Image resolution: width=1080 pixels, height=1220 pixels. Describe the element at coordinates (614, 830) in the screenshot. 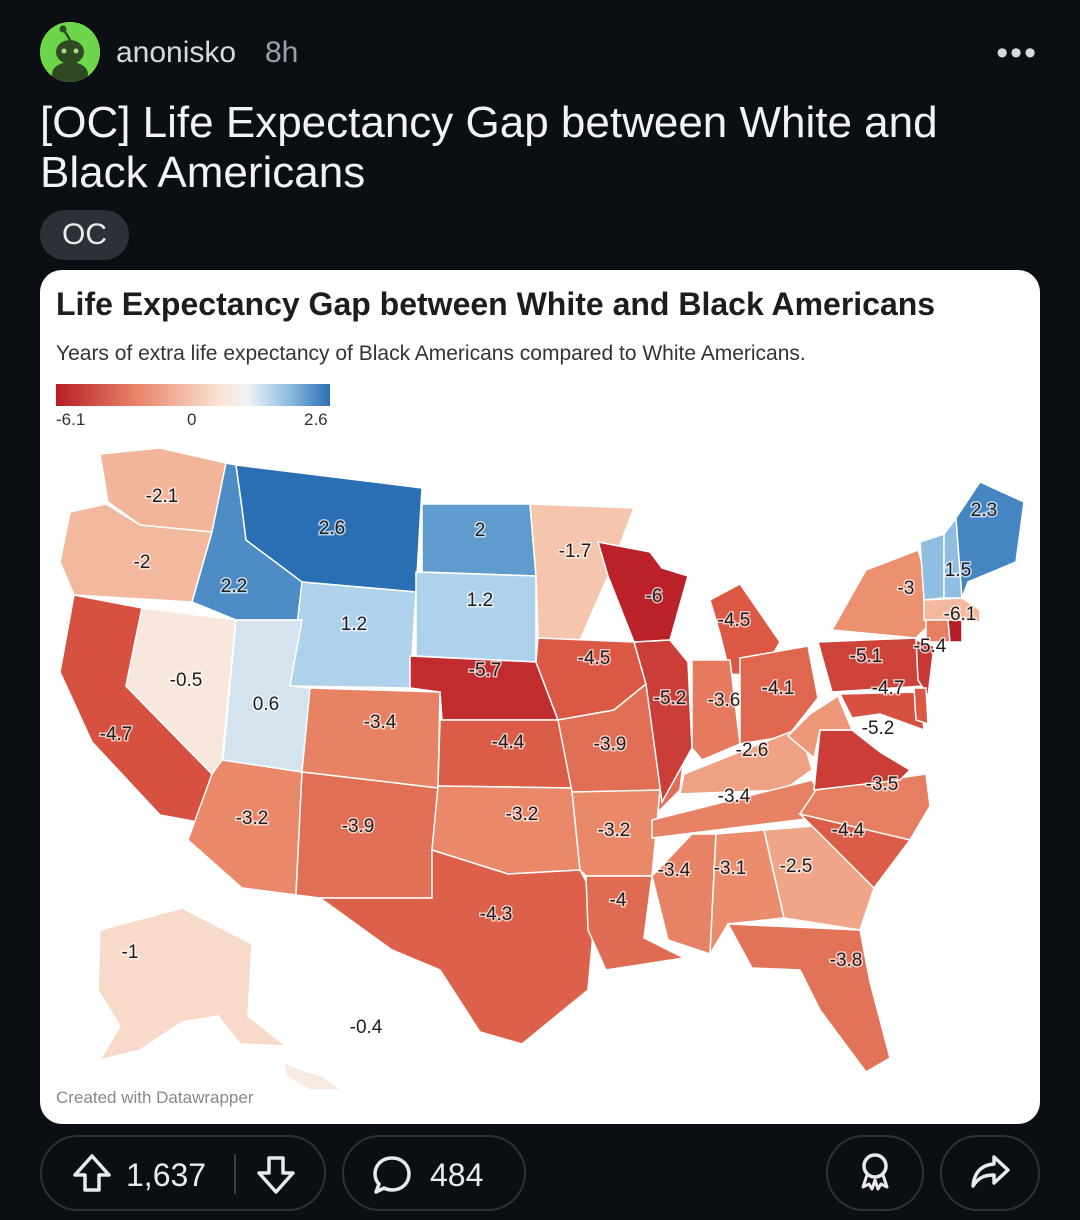

I see `state-label-ar: -3.2` at that location.